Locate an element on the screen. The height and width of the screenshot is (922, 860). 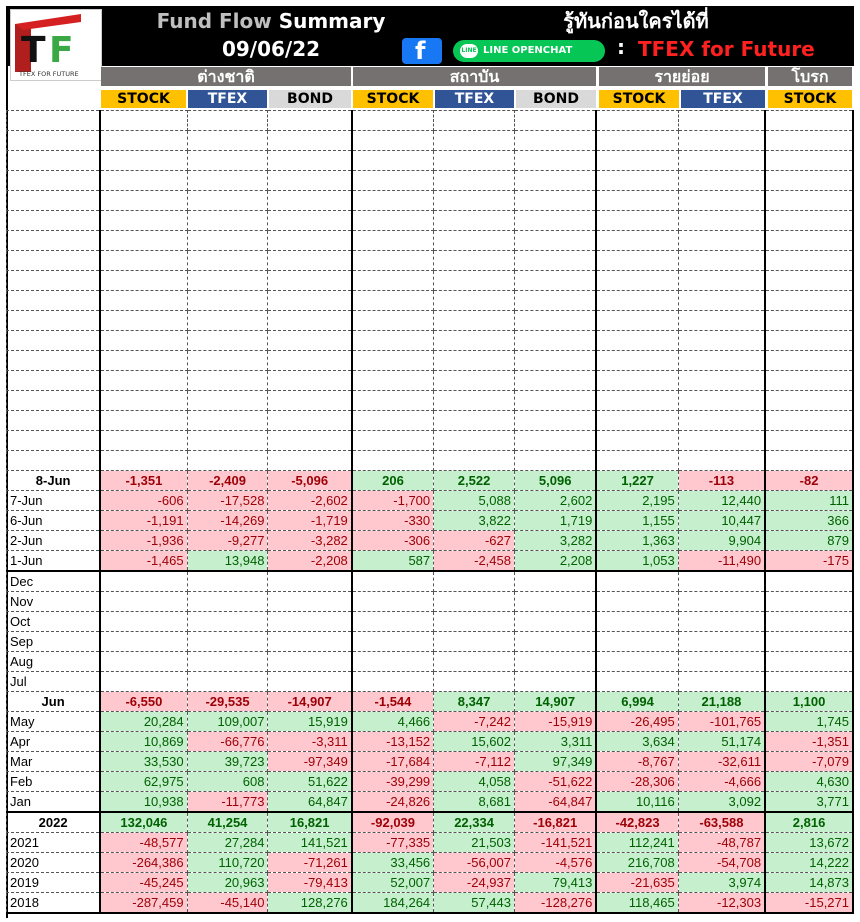
value-cell: 1,155 is located at coordinates (637, 520).